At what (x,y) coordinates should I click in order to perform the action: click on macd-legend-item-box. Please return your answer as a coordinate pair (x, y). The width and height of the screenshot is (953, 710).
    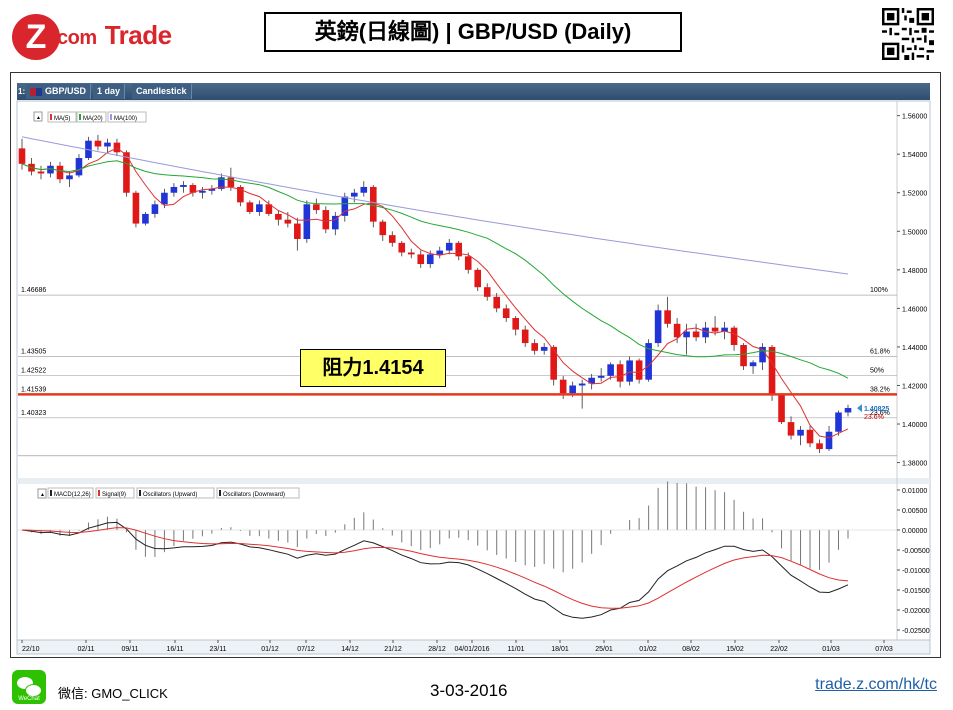
    Looking at the image, I should click on (258, 493).